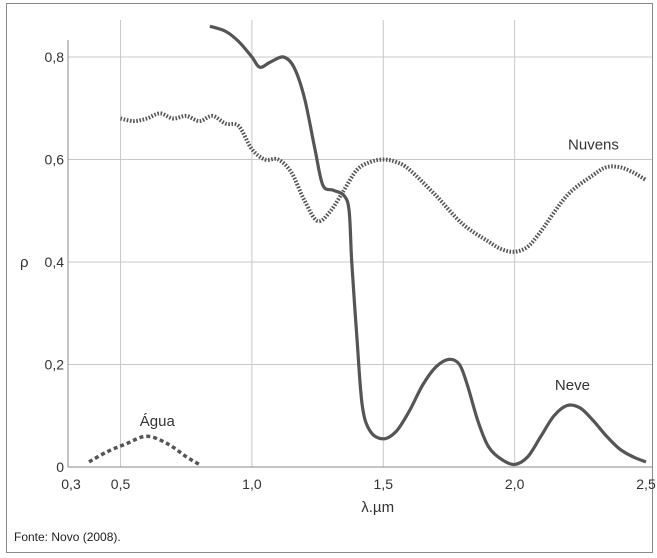 The height and width of the screenshot is (558, 657). What do you see at coordinates (384, 484) in the screenshot?
I see `x-tick-label: 1,5` at bounding box center [384, 484].